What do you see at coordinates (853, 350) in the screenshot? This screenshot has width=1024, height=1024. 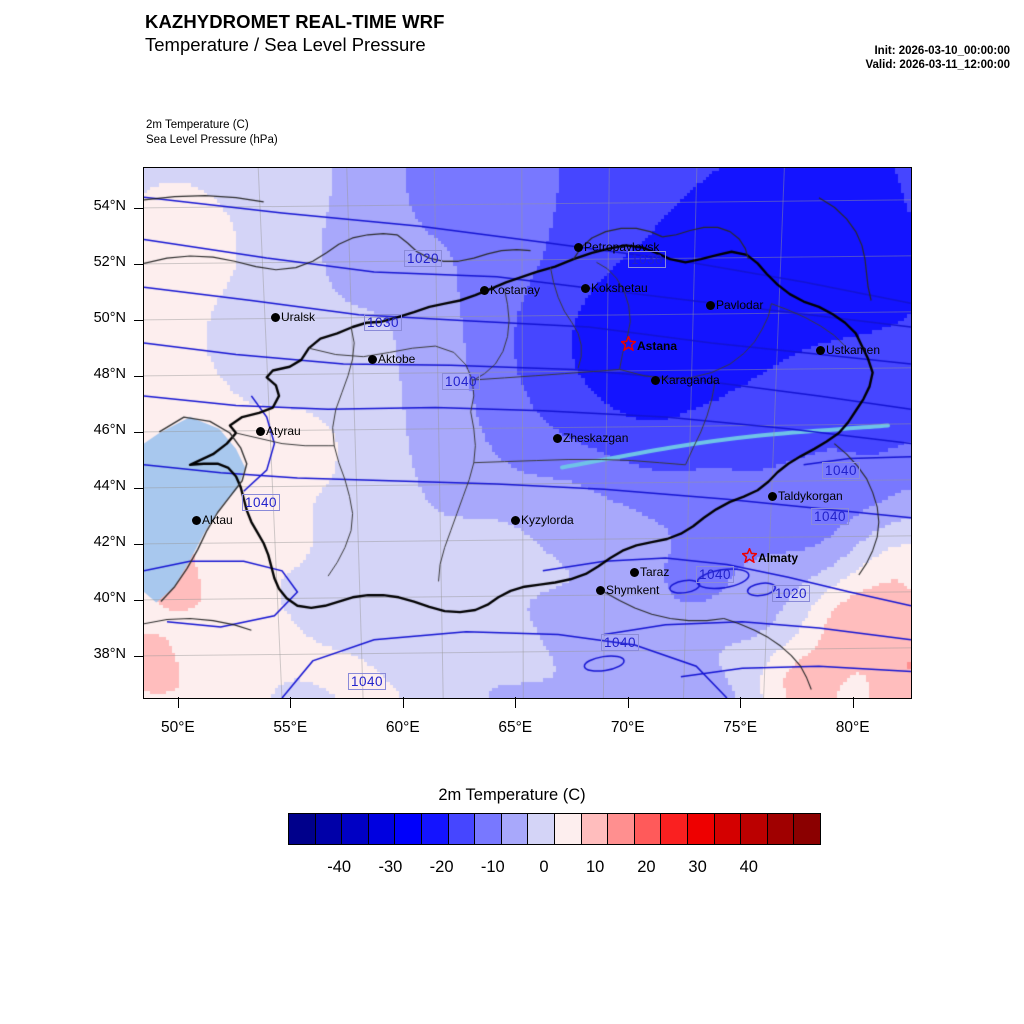 I see `city-label: Ustkamen` at bounding box center [853, 350].